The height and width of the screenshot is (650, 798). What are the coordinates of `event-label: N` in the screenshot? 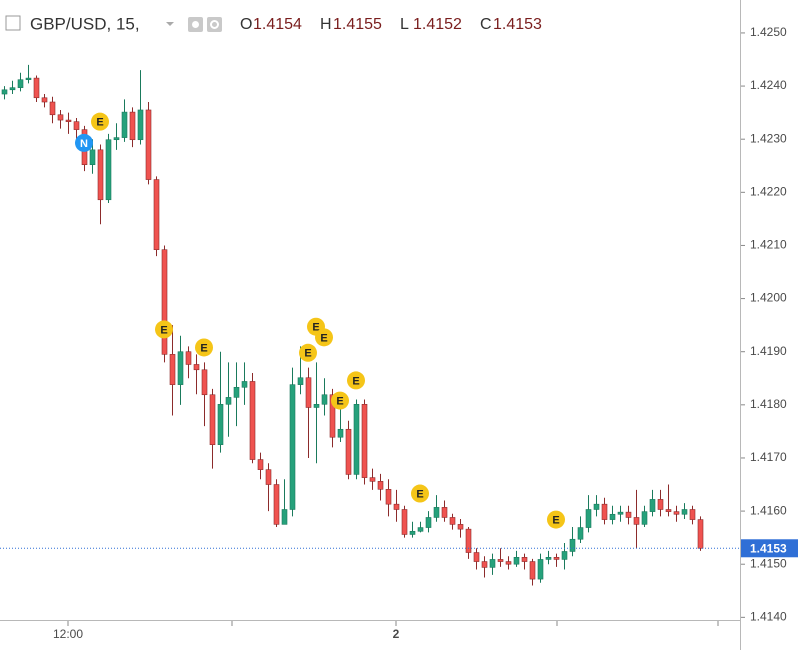 It's located at (84, 144).